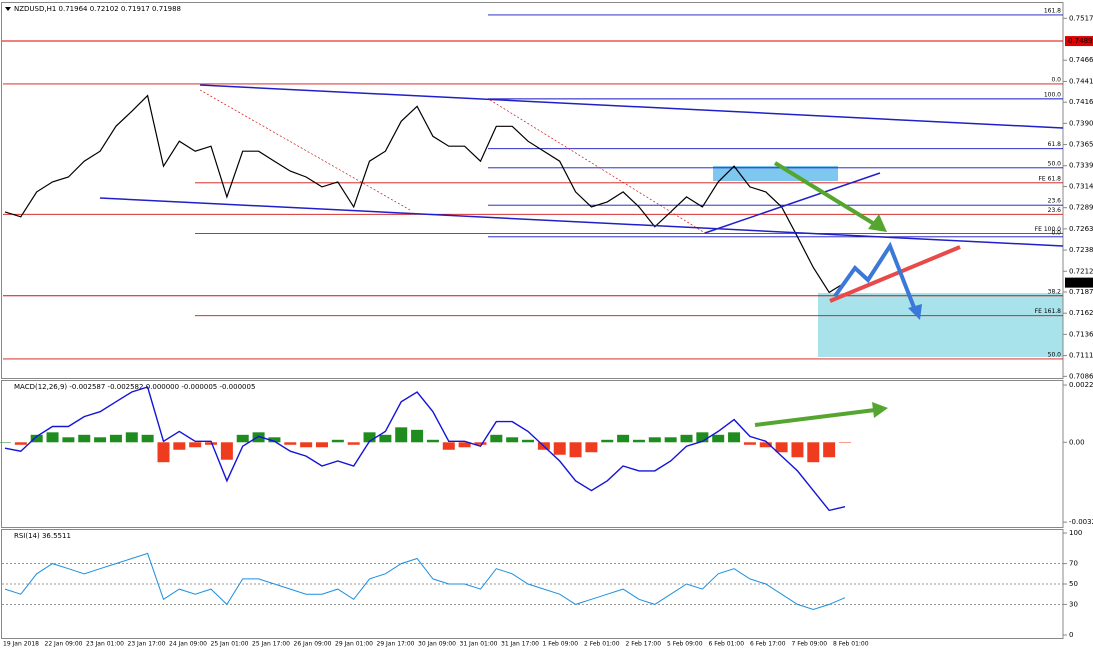 The height and width of the screenshot is (649, 1093). I want to click on y-tick-label: 0.71365, so click(1081, 334).